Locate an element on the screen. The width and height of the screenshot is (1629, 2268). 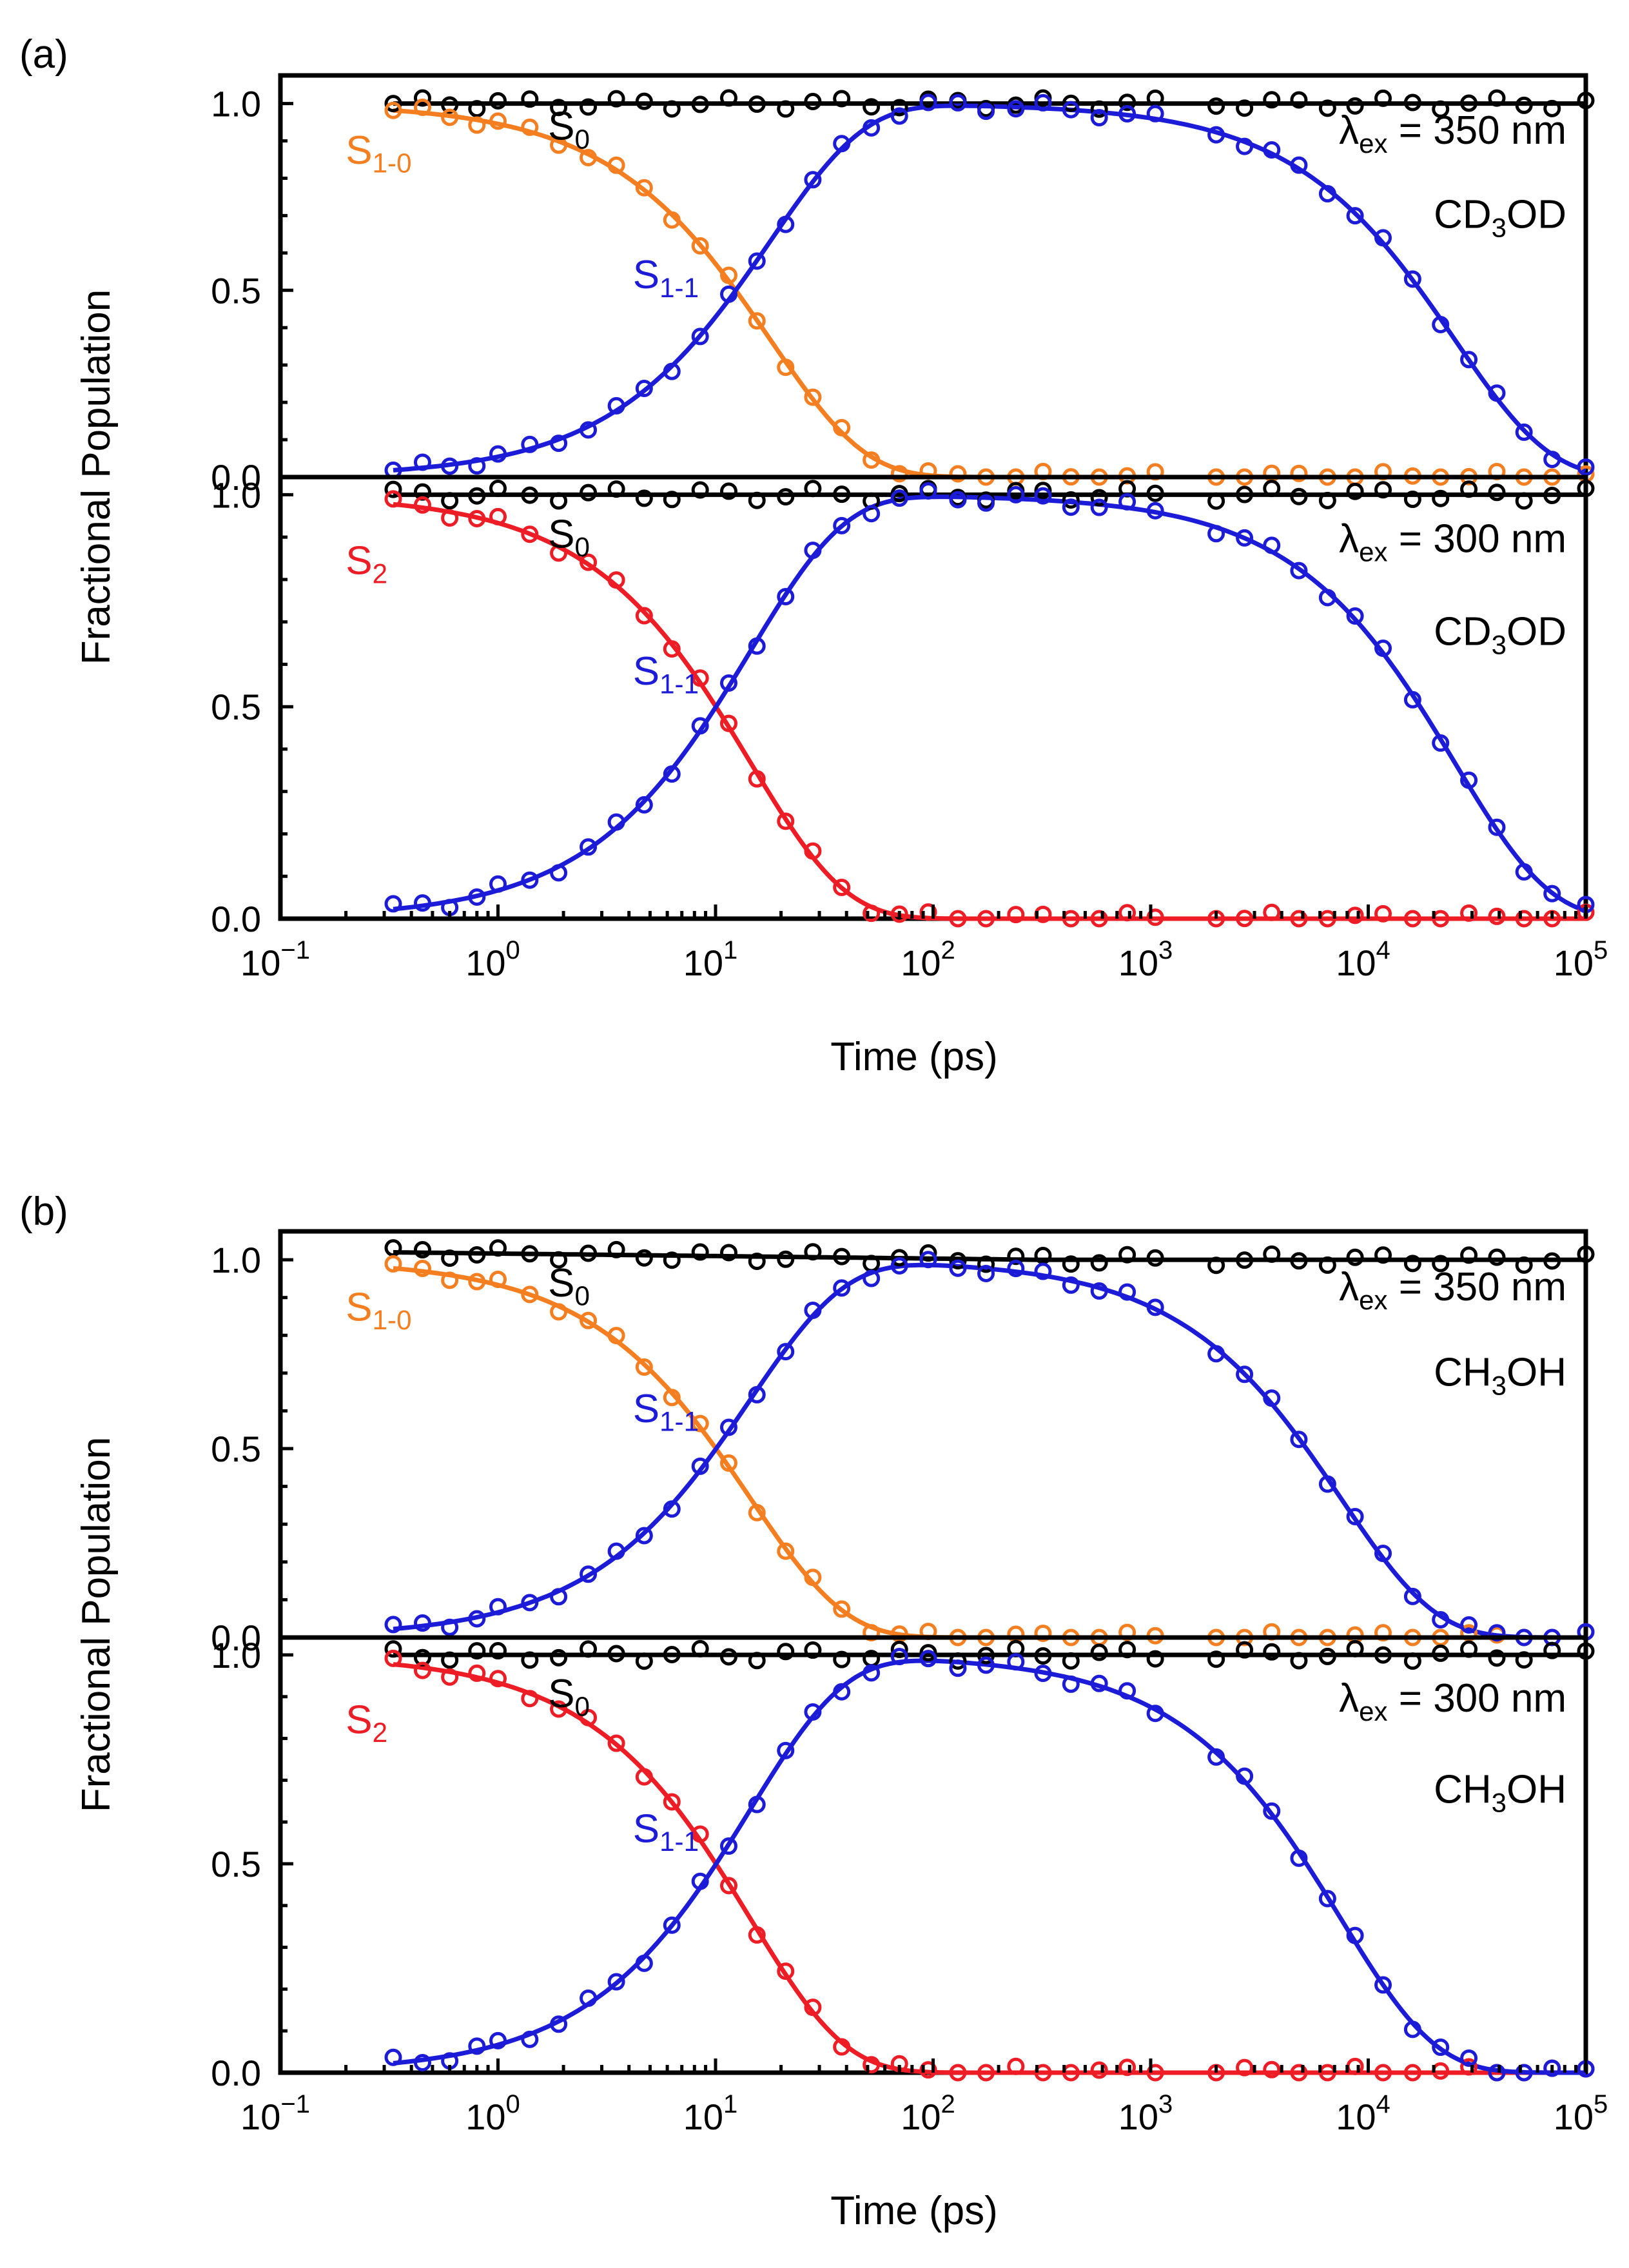
series-label-S1-0: S1-0 is located at coordinates (378, 153).